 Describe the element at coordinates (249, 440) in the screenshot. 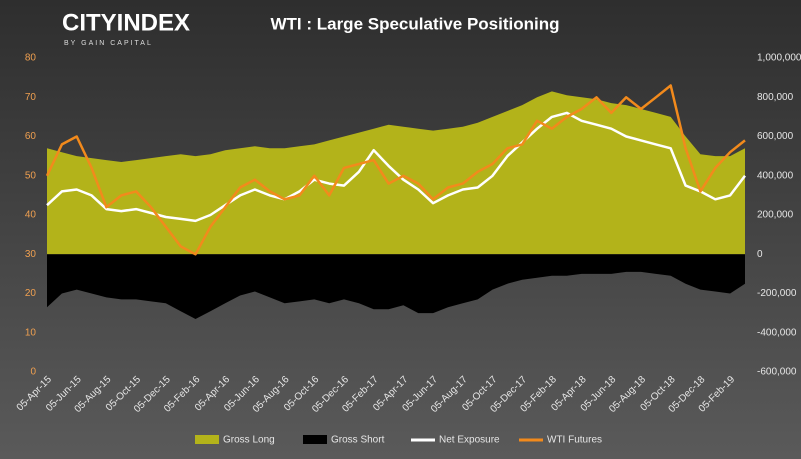

I see `legend-label: Gross Long` at that location.